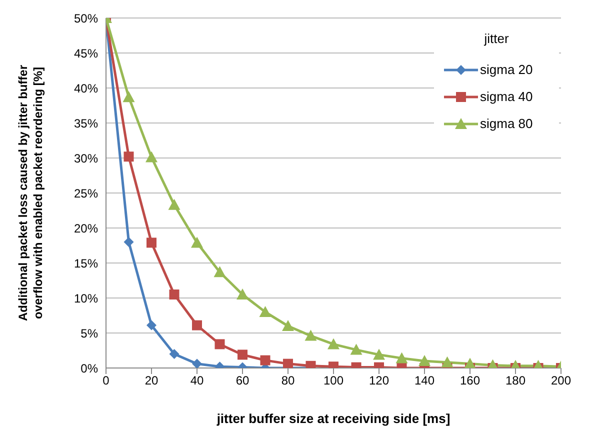 This screenshot has width=589, height=446. I want to click on x-tick-label: 40, so click(197, 381).